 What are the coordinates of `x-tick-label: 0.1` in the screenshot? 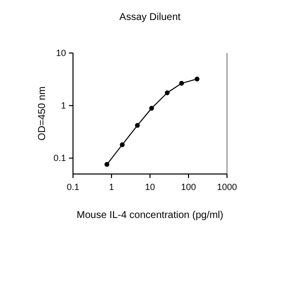 It's located at (73, 187).